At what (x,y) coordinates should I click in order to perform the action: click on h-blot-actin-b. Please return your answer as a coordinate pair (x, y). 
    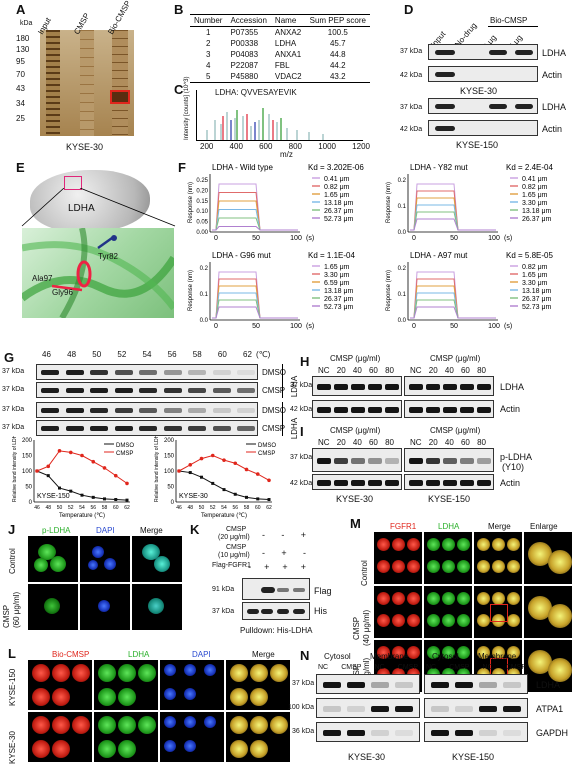
    Looking at the image, I should click on (449, 409).